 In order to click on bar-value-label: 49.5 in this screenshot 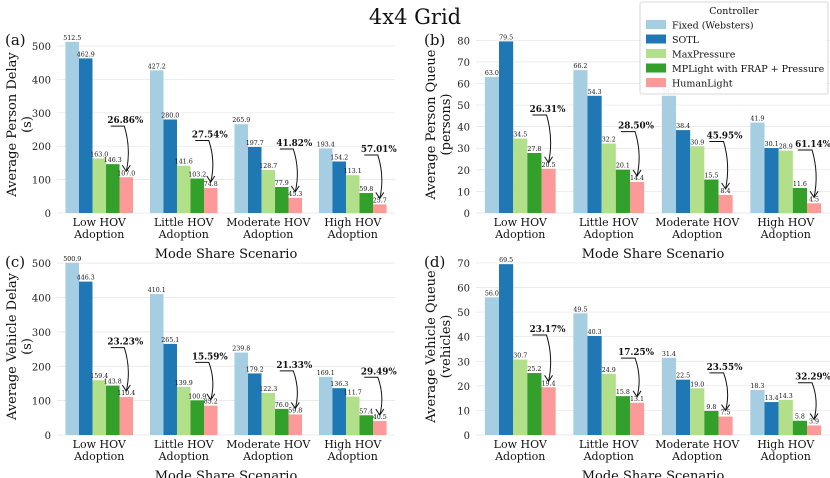, I will do `click(580, 309)`.